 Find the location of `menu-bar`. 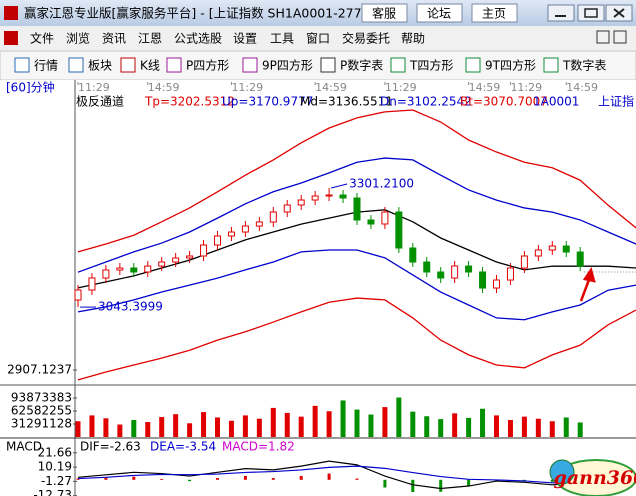

menu-bar is located at coordinates (318, 38).